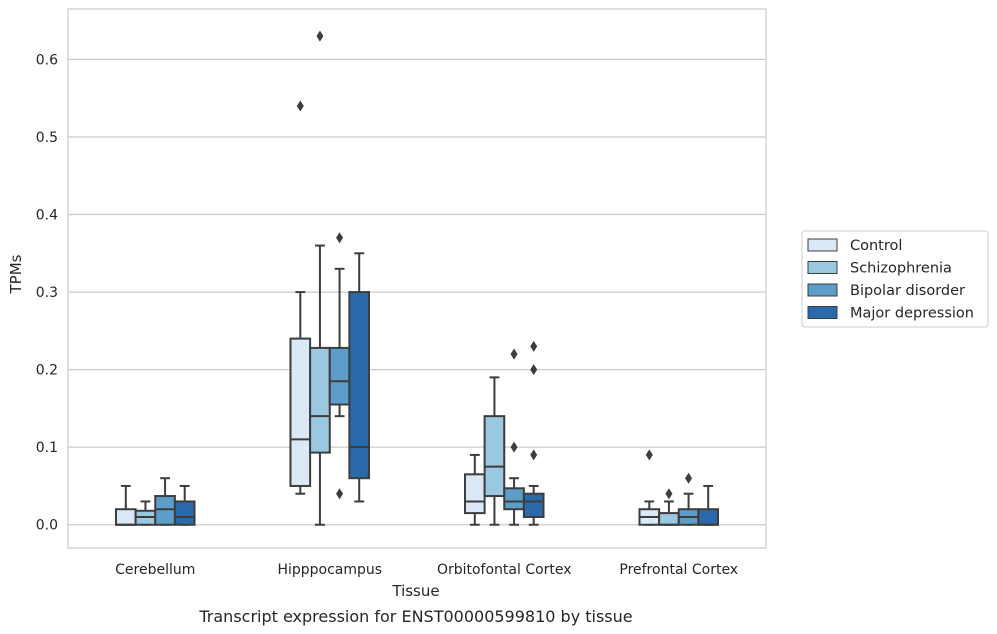 This screenshot has width=997, height=634. Describe the element at coordinates (876, 246) in the screenshot. I see `legend-label: Control` at that location.